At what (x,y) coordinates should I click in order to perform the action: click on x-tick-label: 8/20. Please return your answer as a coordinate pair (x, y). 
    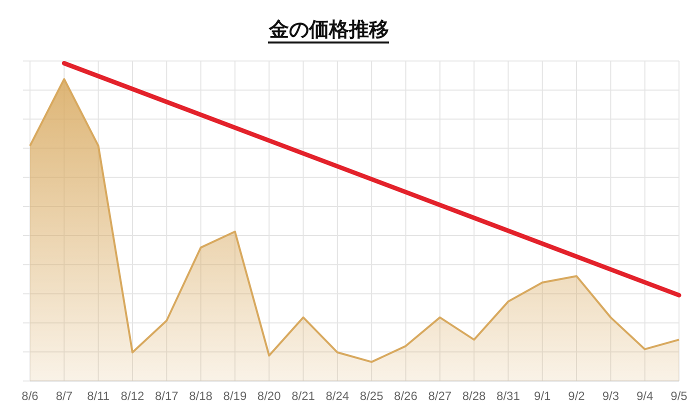
    Looking at the image, I should click on (269, 396).